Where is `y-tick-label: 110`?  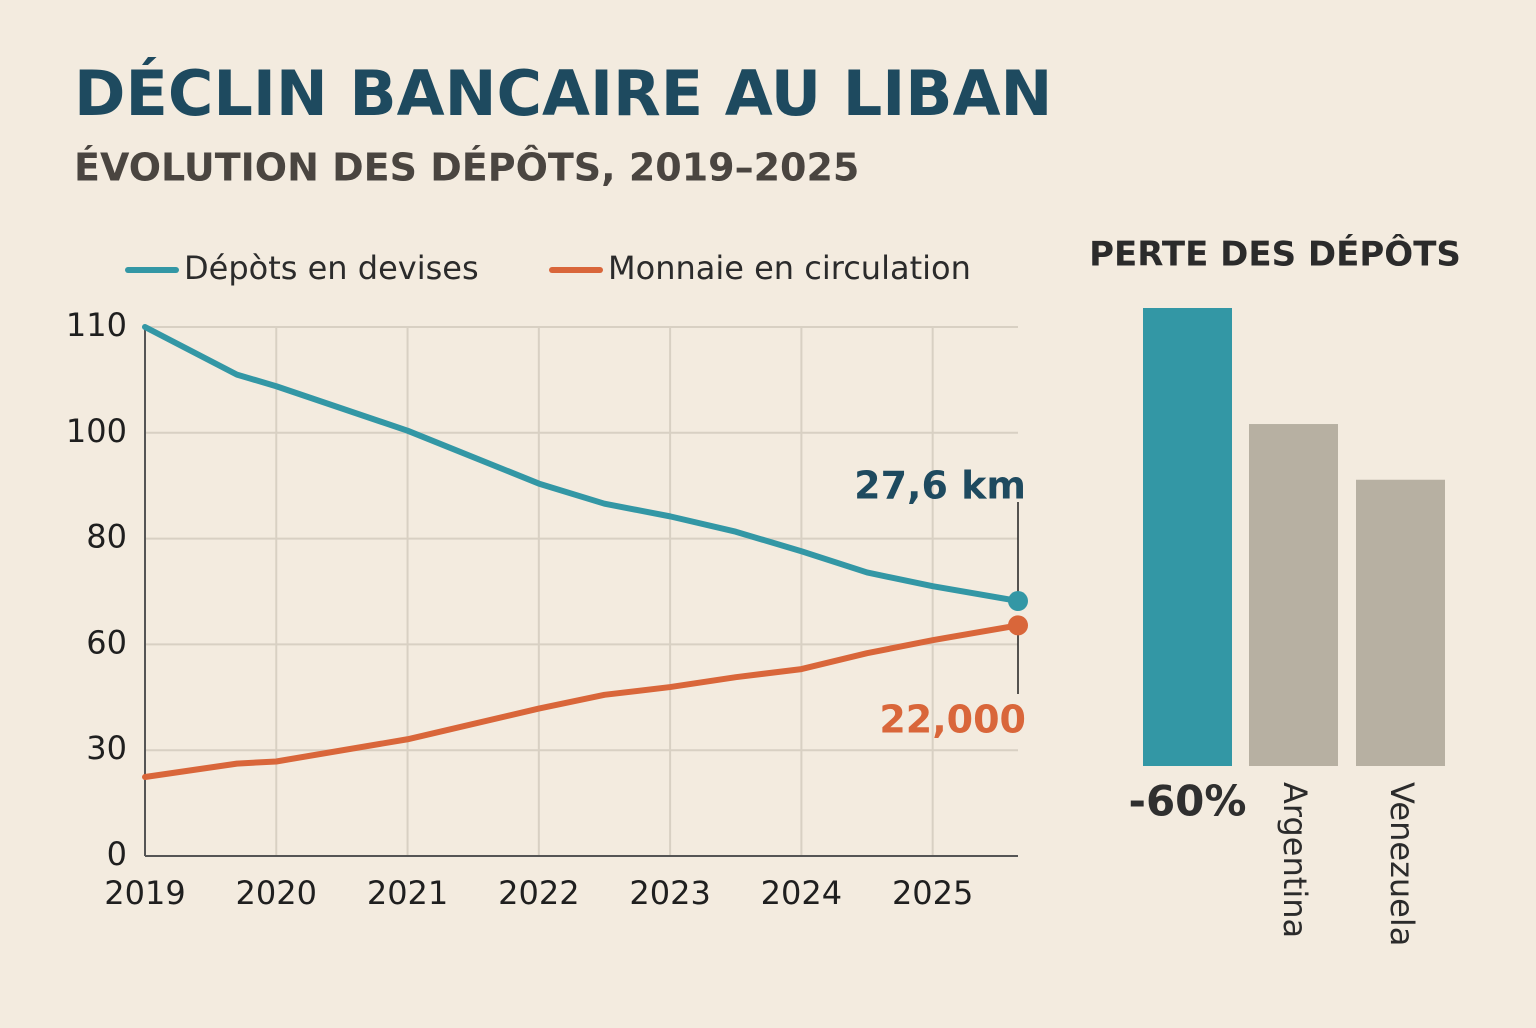 y-tick-label: 110 is located at coordinates (96, 325).